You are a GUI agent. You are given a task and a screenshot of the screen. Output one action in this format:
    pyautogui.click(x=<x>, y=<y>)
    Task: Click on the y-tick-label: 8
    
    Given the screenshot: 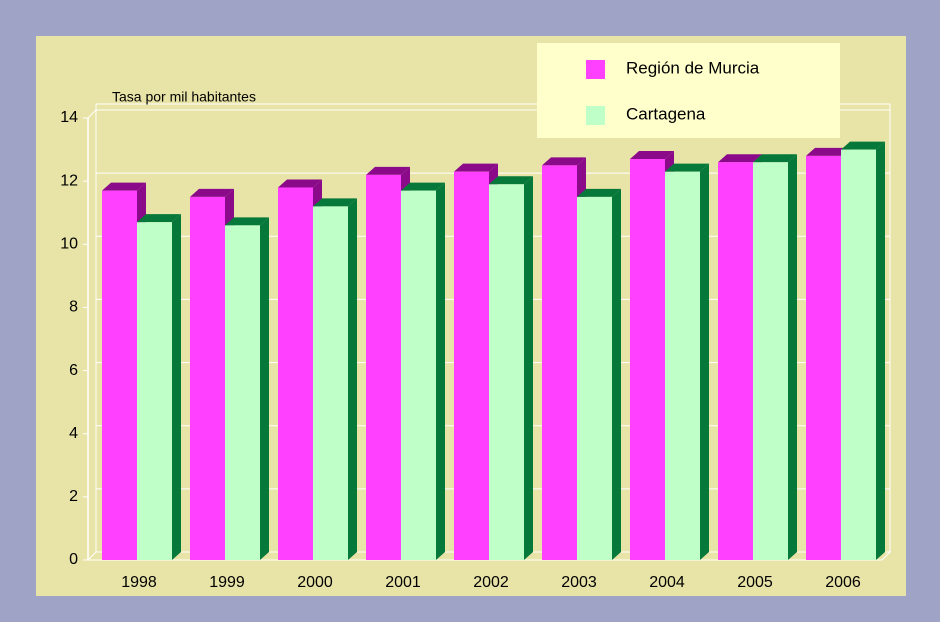 What is the action you would take?
    pyautogui.click(x=73, y=307)
    